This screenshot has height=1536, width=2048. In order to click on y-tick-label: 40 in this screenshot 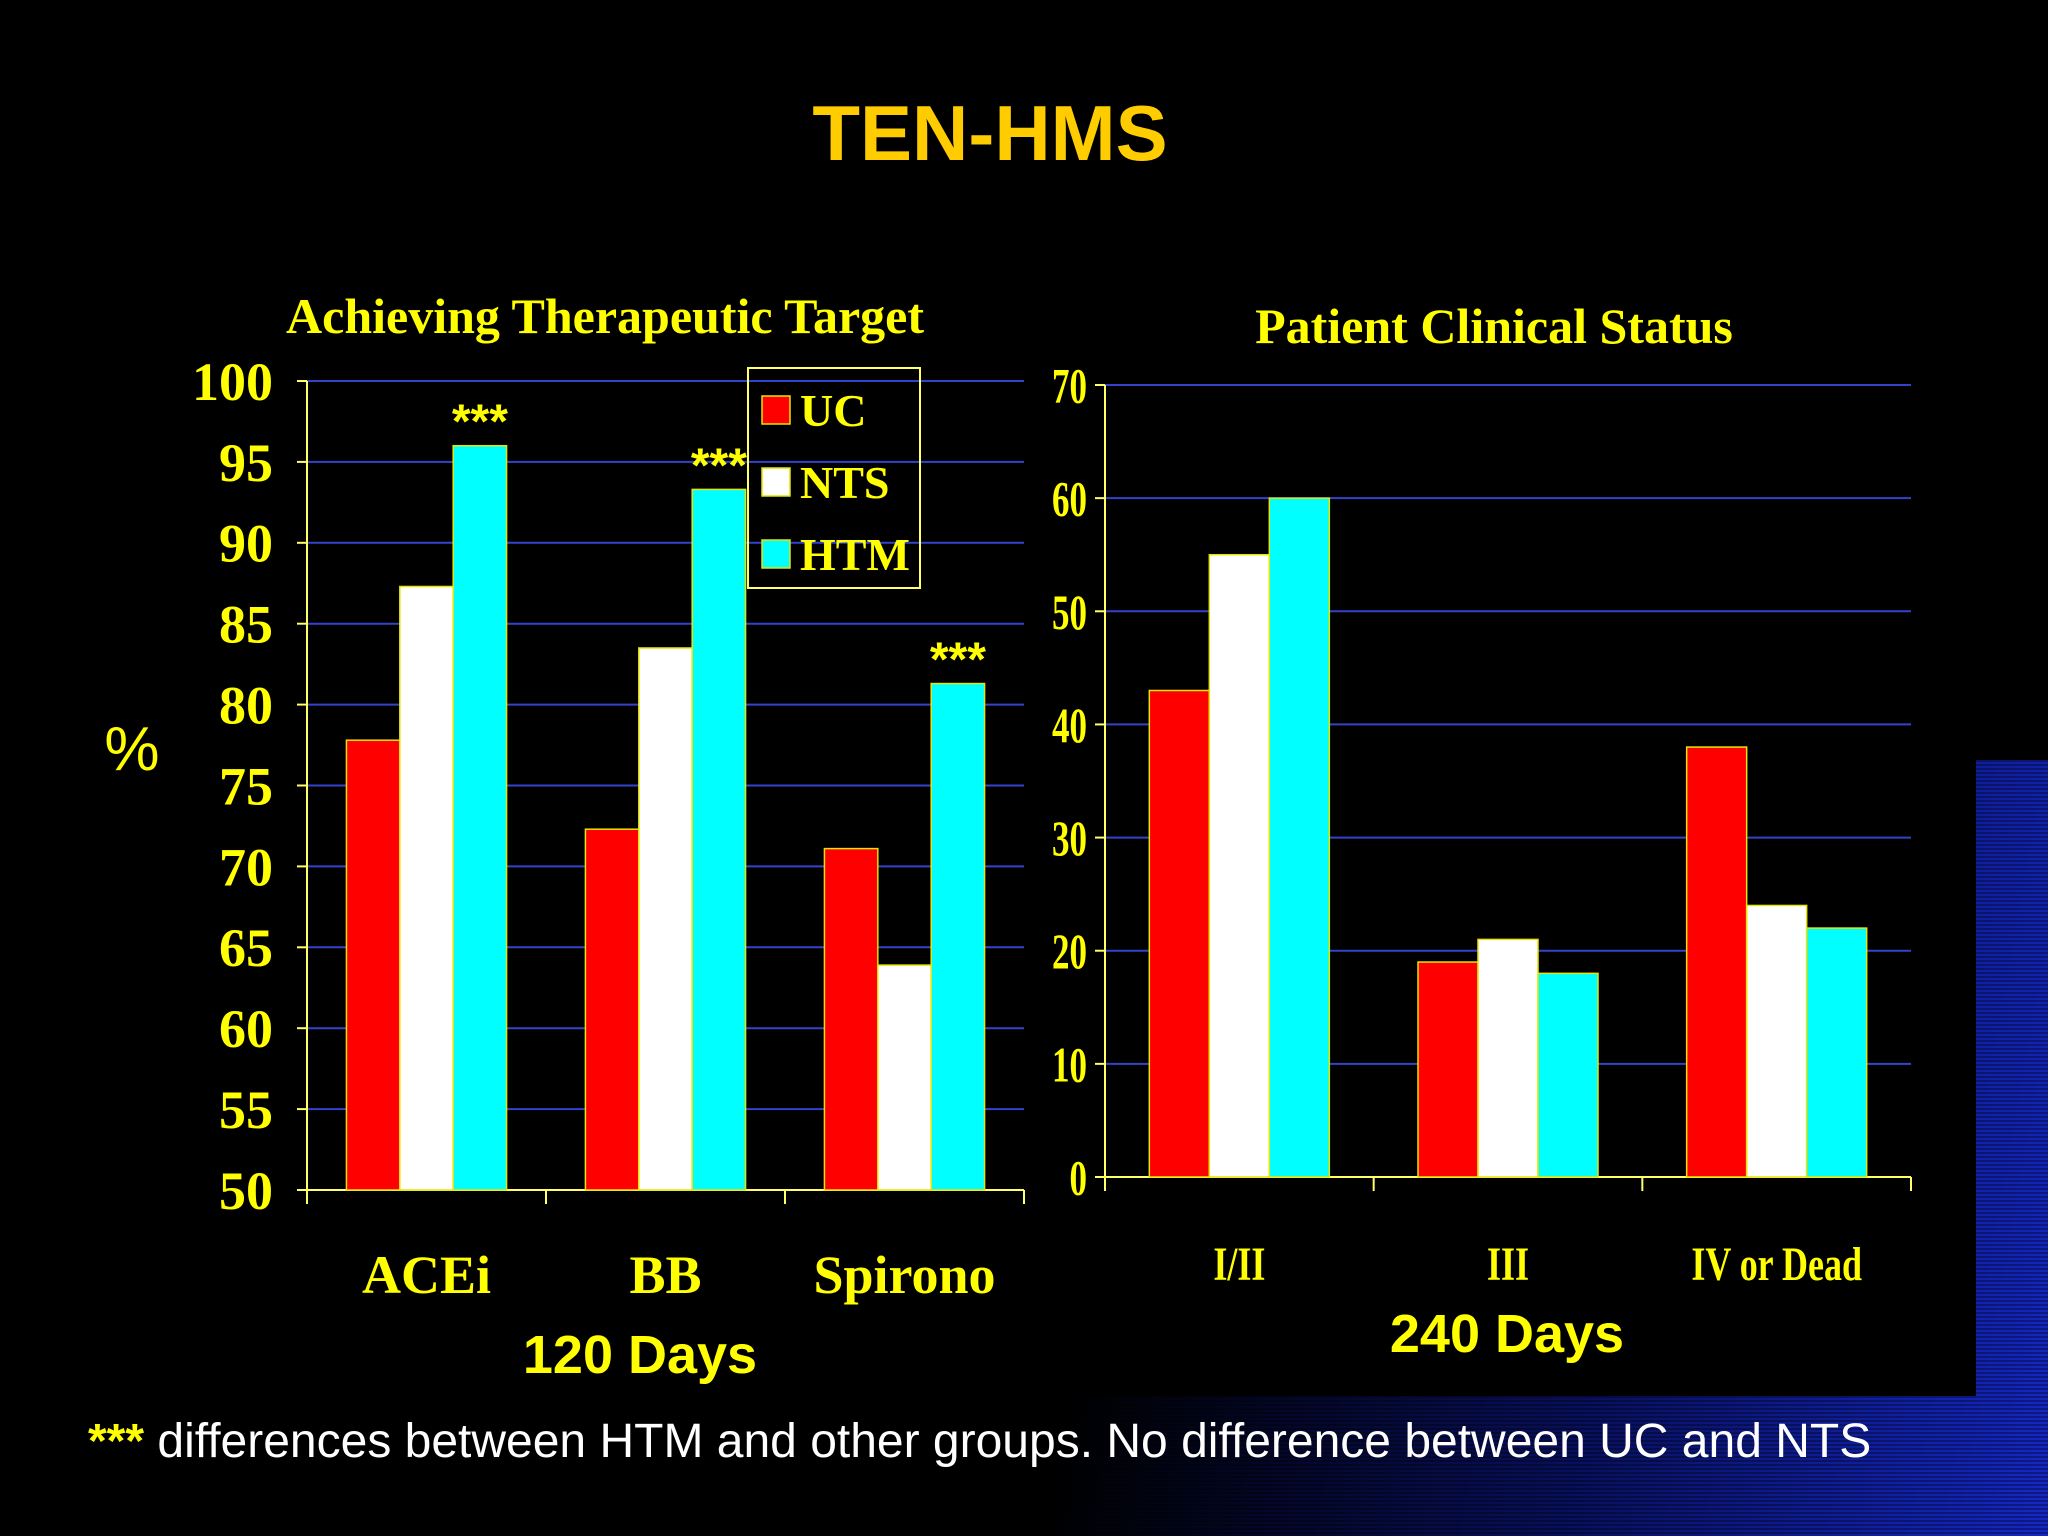, I will do `click(1069, 726)`.